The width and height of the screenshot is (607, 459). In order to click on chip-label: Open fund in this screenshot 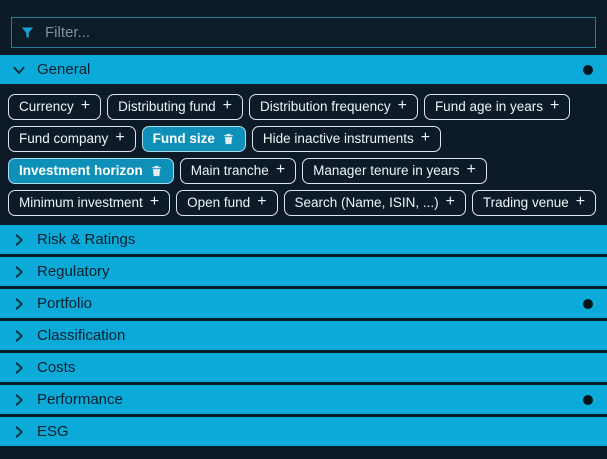, I will do `click(219, 203)`.